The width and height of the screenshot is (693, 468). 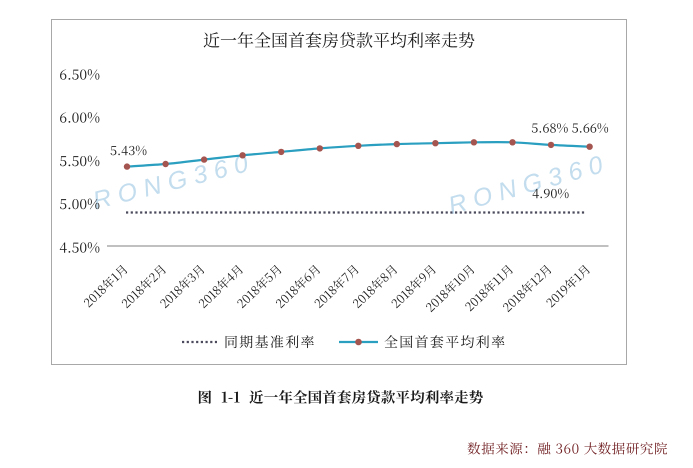 What do you see at coordinates (79, 118) in the screenshot?
I see `svg-text: 6.00%` at bounding box center [79, 118].